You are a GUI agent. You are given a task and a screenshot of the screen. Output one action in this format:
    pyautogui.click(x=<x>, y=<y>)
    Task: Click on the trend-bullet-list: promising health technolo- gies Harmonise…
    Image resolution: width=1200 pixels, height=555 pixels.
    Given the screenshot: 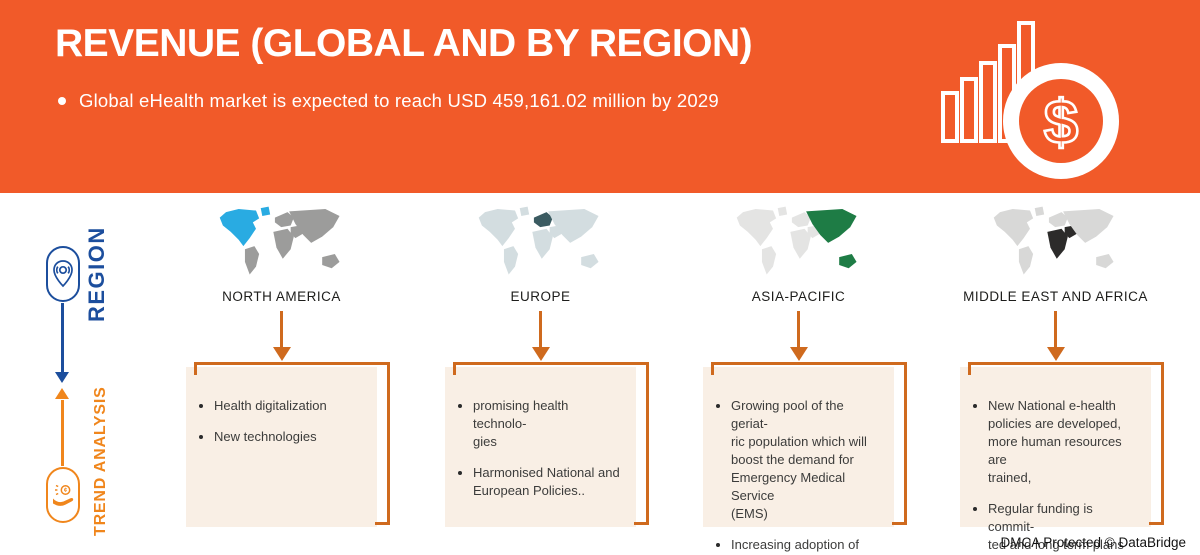 What is the action you would take?
    pyautogui.click(x=540, y=440)
    